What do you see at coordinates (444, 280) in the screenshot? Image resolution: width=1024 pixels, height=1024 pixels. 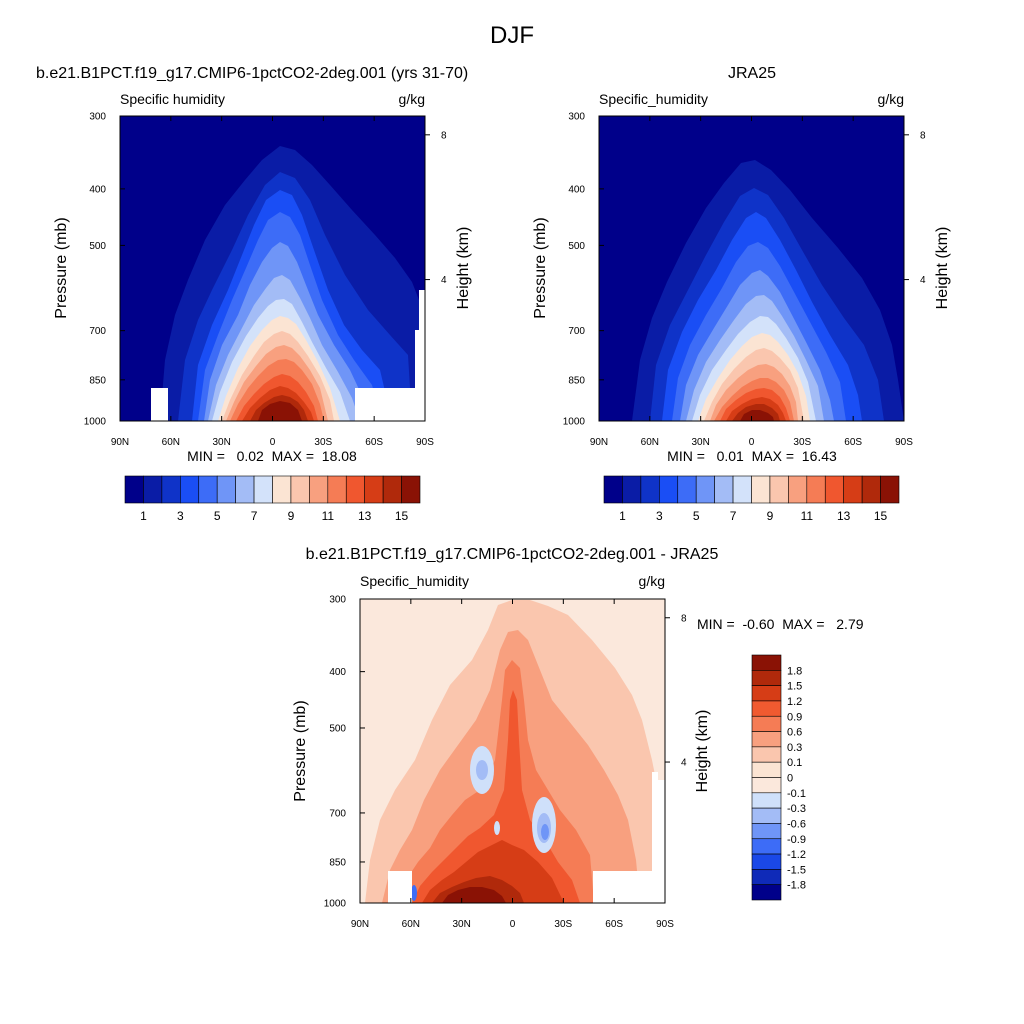 I see `y2-tick-label: 4` at bounding box center [444, 280].